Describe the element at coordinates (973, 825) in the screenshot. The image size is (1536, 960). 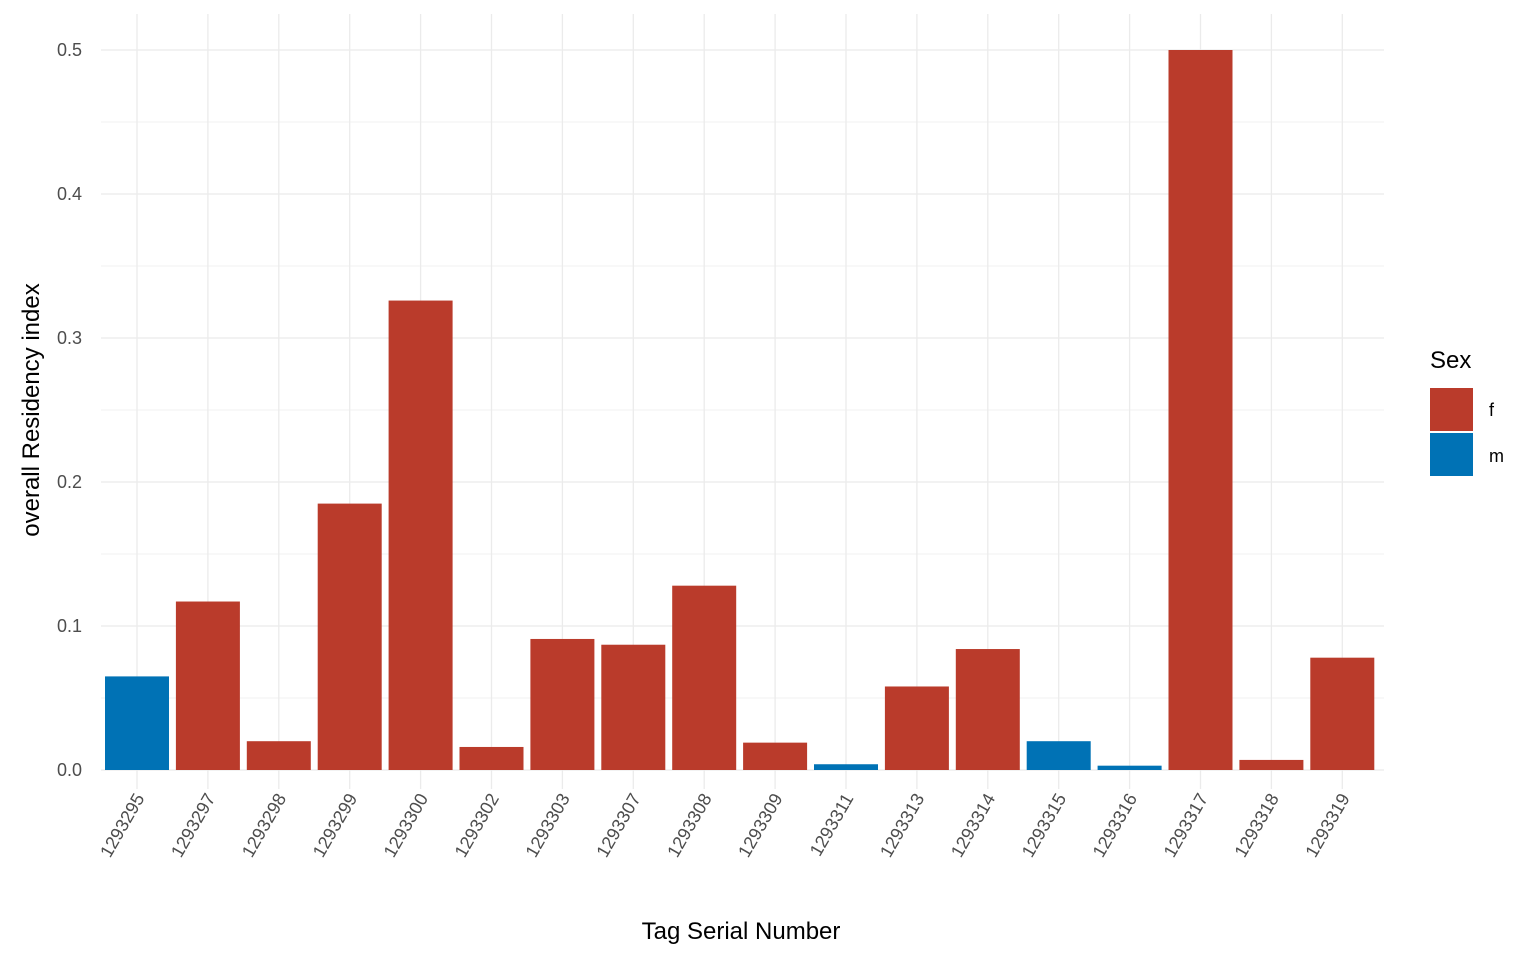
I see `x-tick-label: 1293314` at that location.